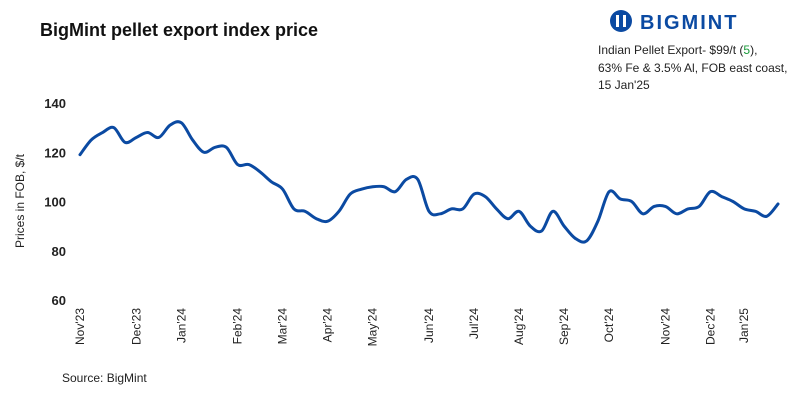 Image resolution: width=799 pixels, height=400 pixels. What do you see at coordinates (474, 323) in the screenshot?
I see `x-tick-label: Jul'24` at bounding box center [474, 323].